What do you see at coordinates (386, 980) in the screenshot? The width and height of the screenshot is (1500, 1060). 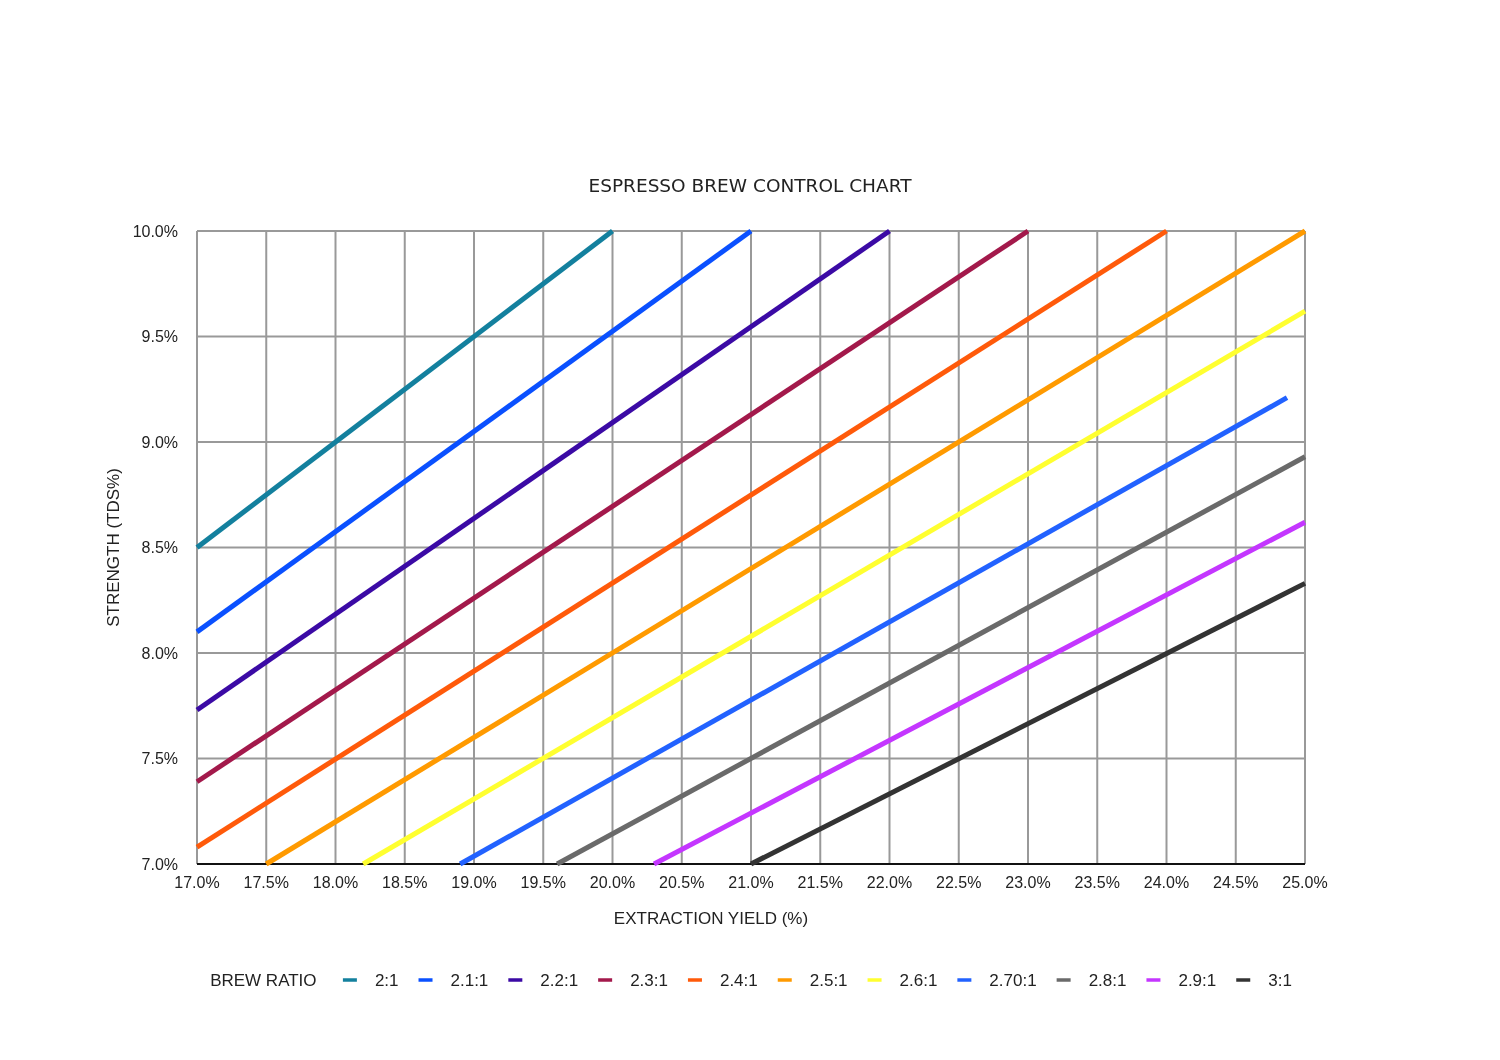 I see `legend-label: 2:1` at bounding box center [386, 980].